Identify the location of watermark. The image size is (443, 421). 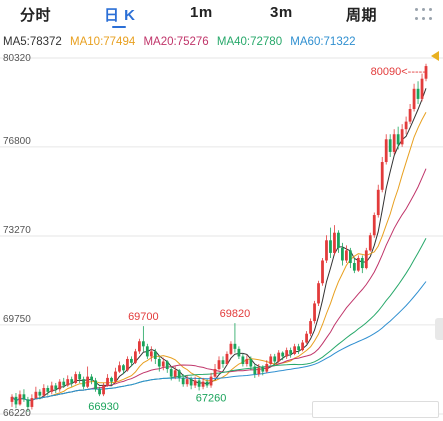
(375, 409).